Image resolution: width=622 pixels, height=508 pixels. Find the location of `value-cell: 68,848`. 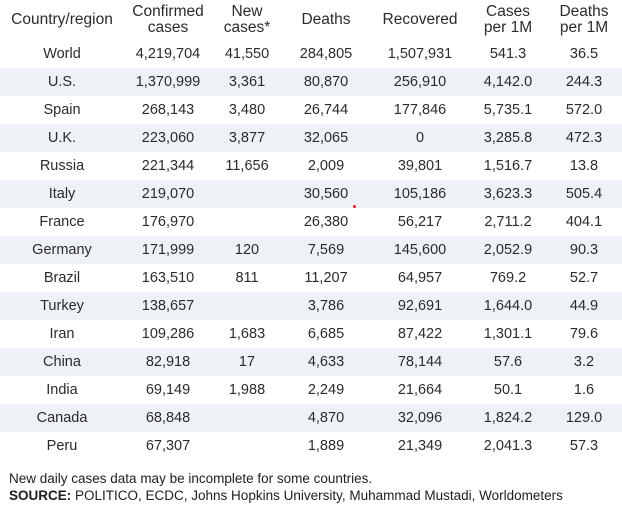

value-cell: 68,848 is located at coordinates (168, 418).